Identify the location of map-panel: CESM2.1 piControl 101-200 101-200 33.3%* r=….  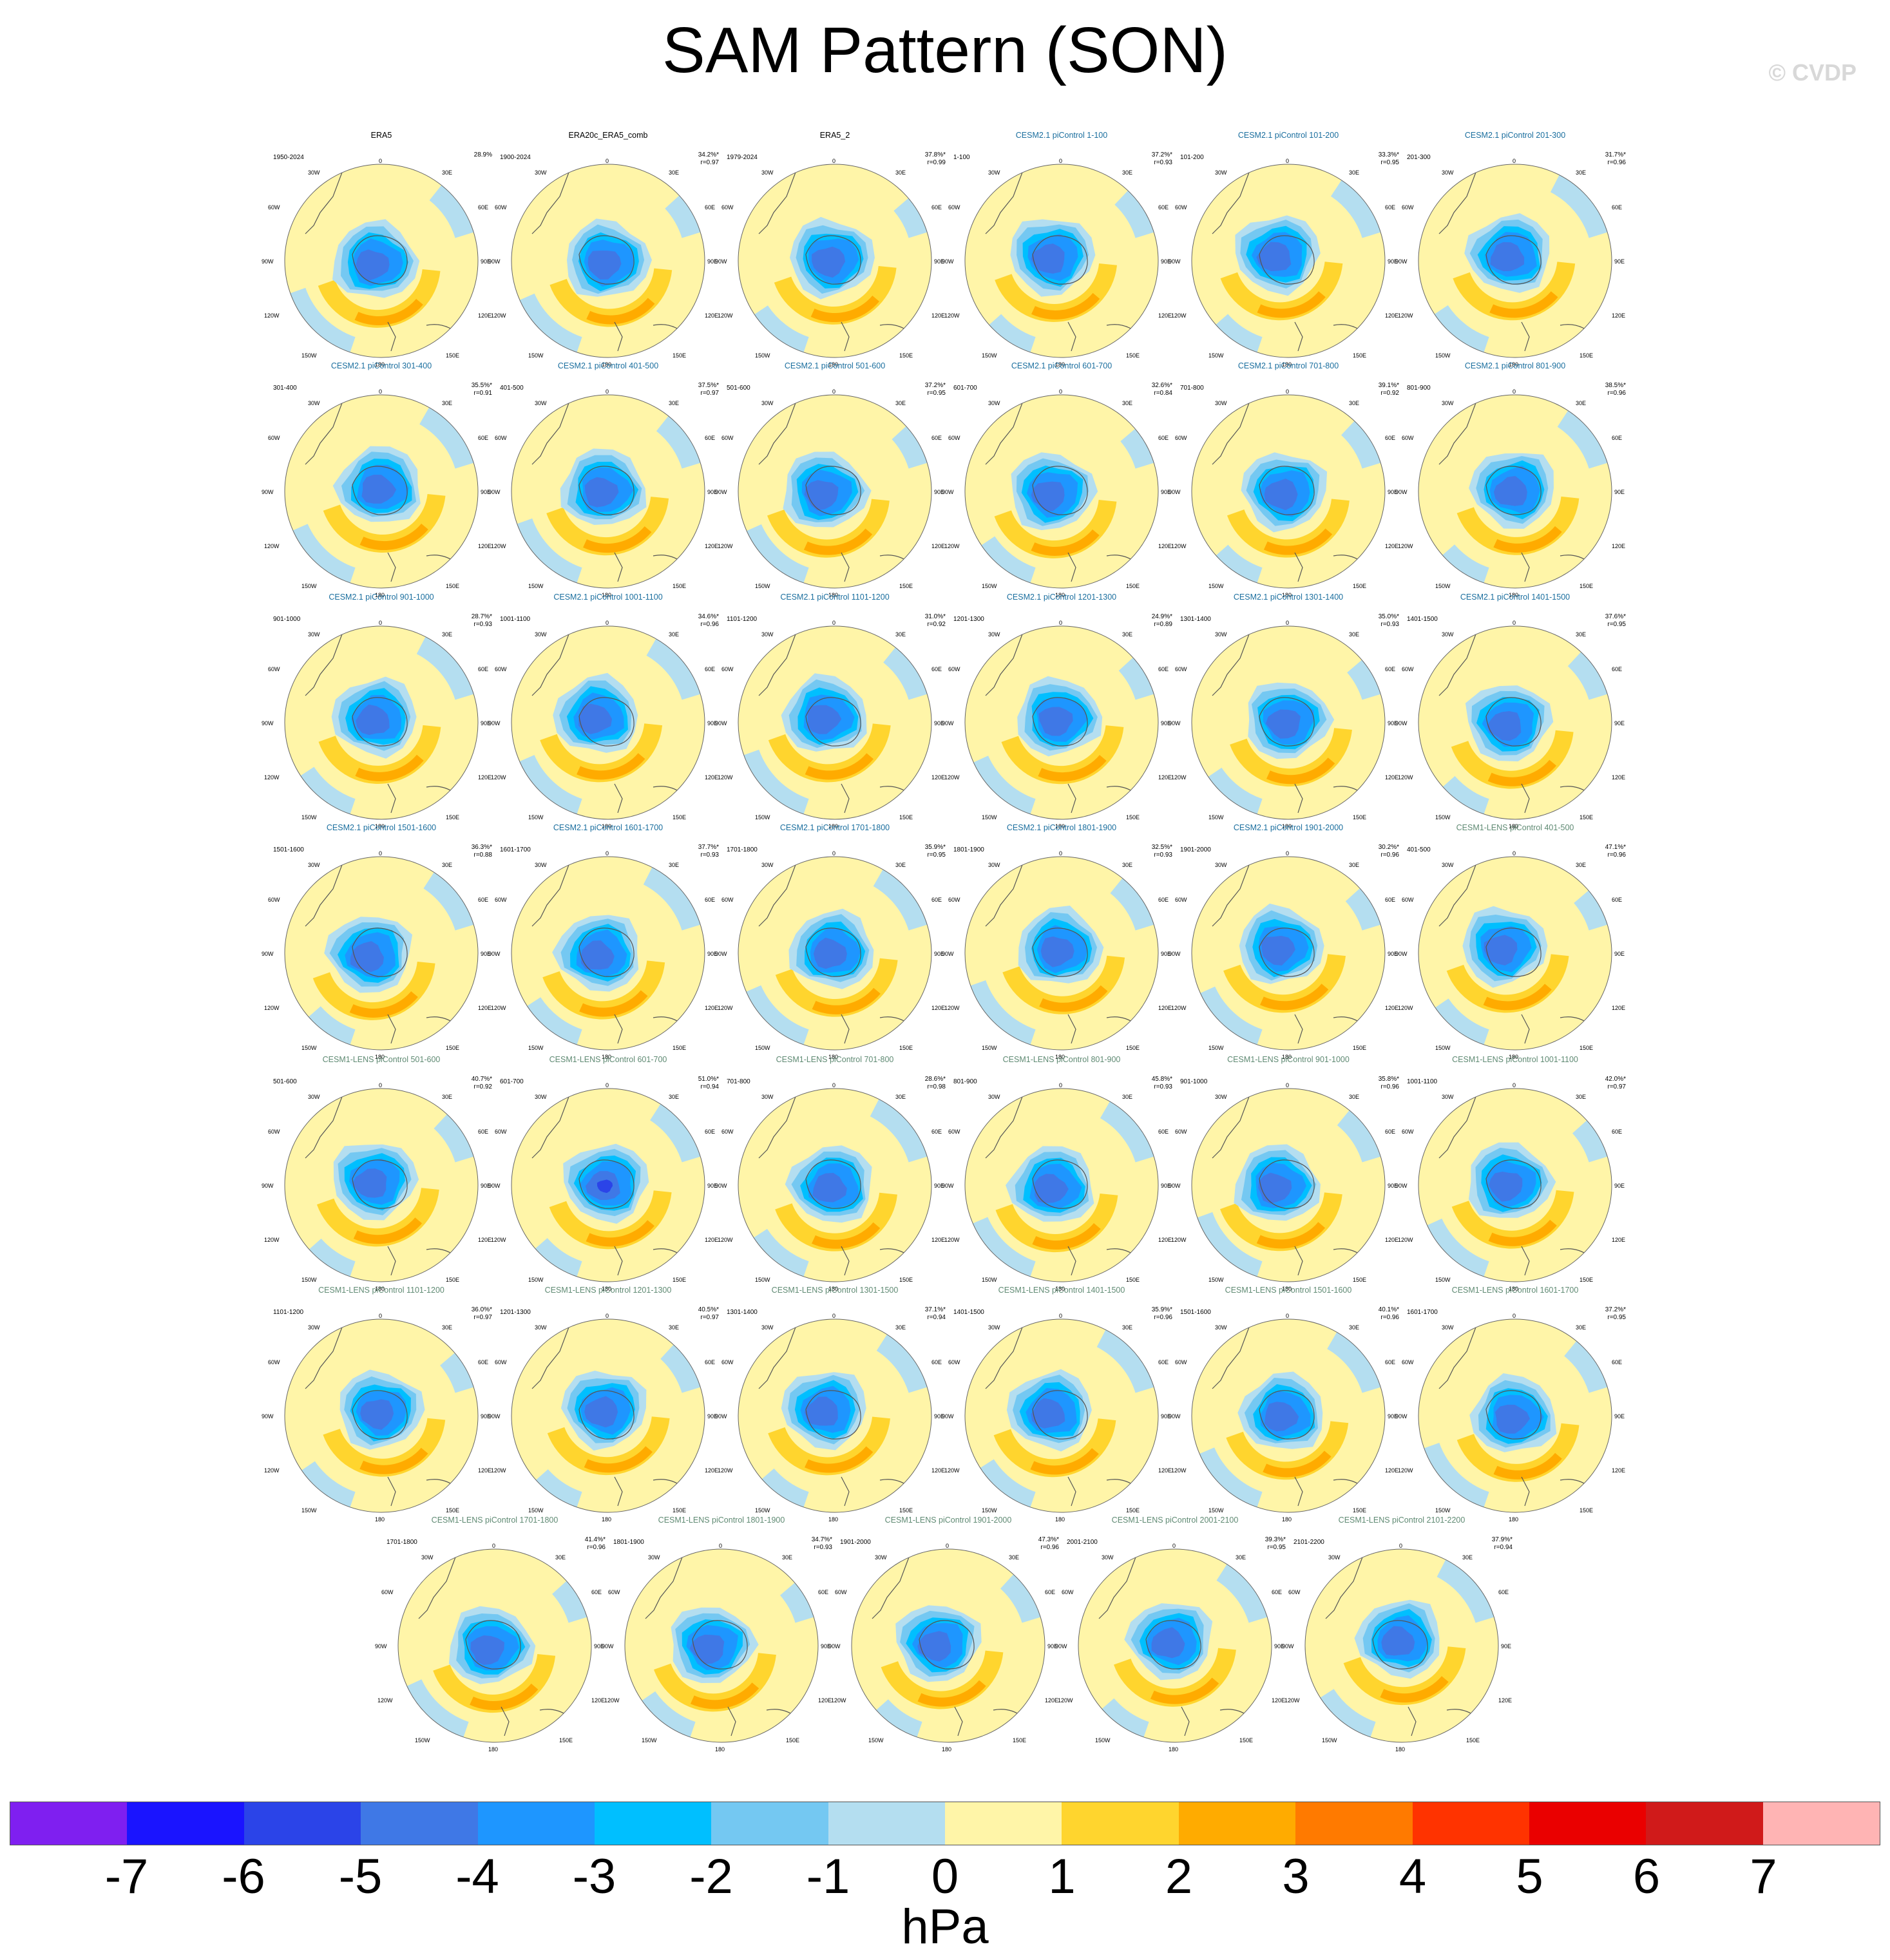
(1284, 249).